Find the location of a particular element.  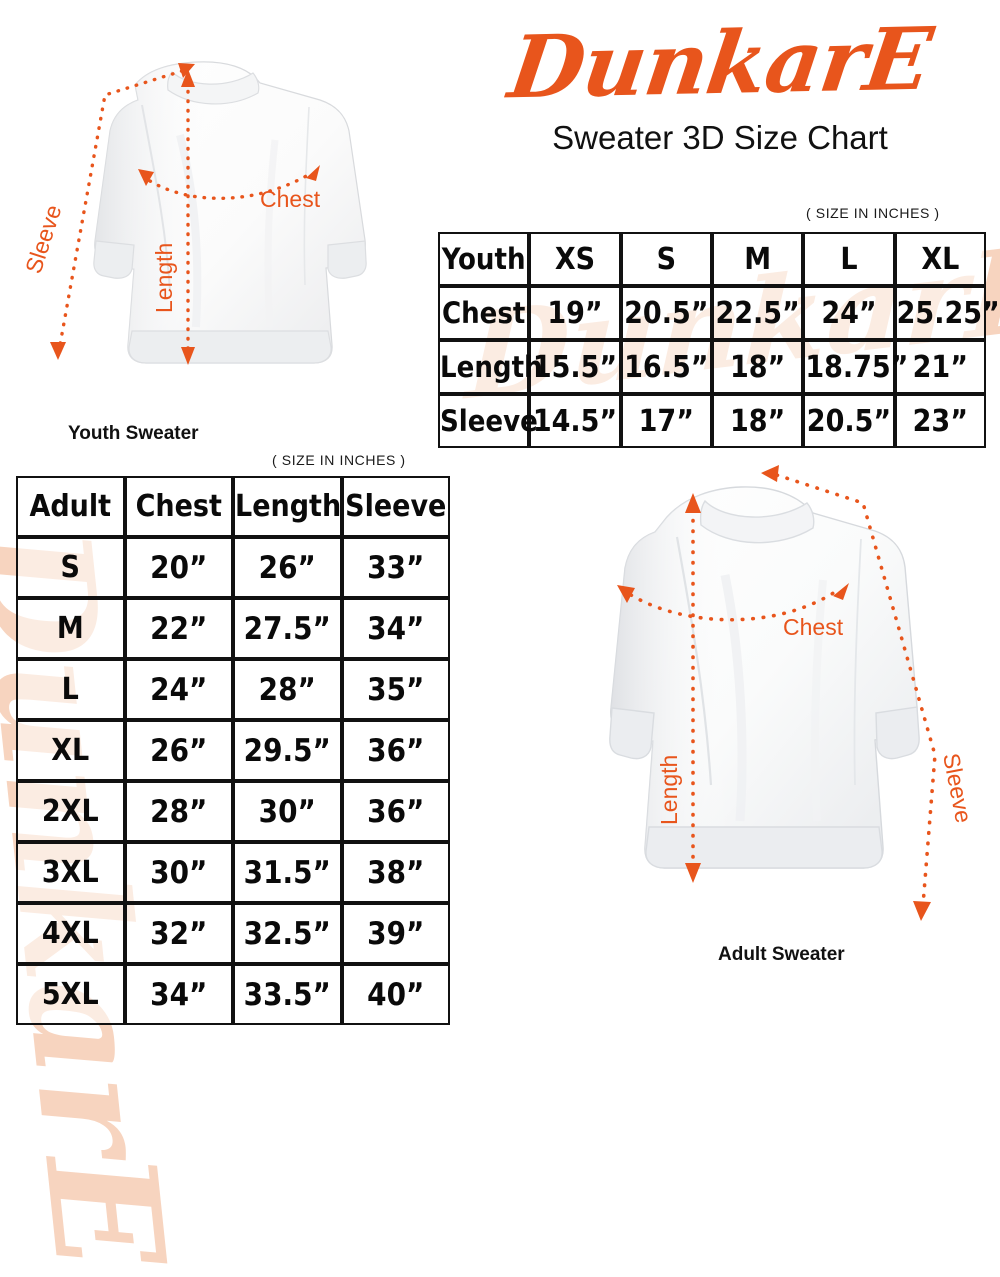

youth-cell: 24” is located at coordinates (849, 313).